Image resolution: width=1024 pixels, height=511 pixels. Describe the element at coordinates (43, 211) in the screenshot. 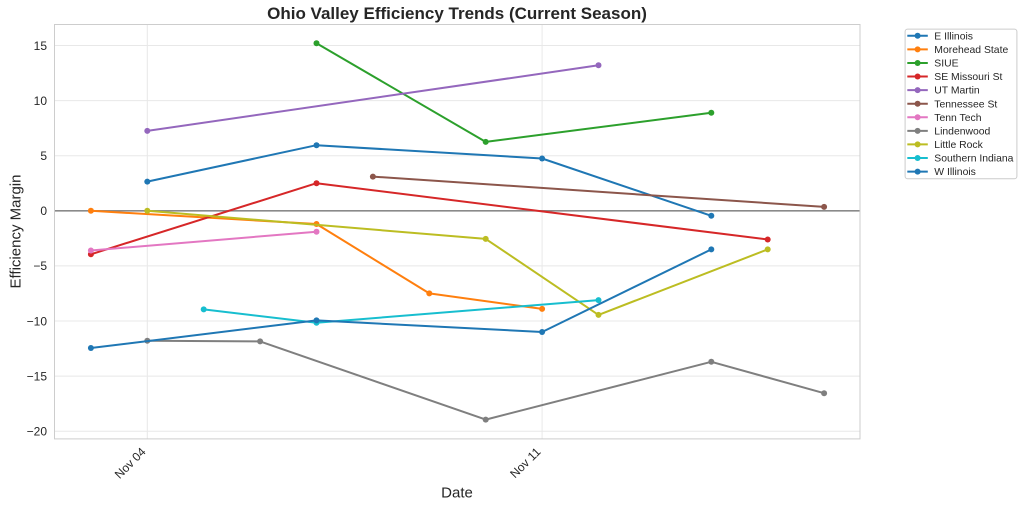

I see `svg-text: 0` at that location.